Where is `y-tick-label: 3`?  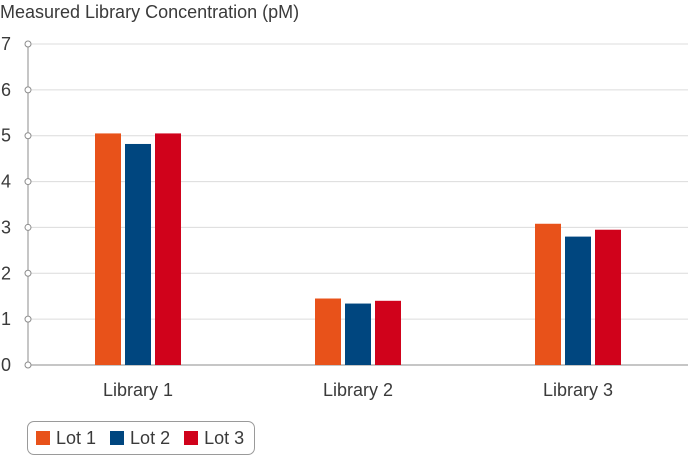 y-tick-label: 3 is located at coordinates (6, 227).